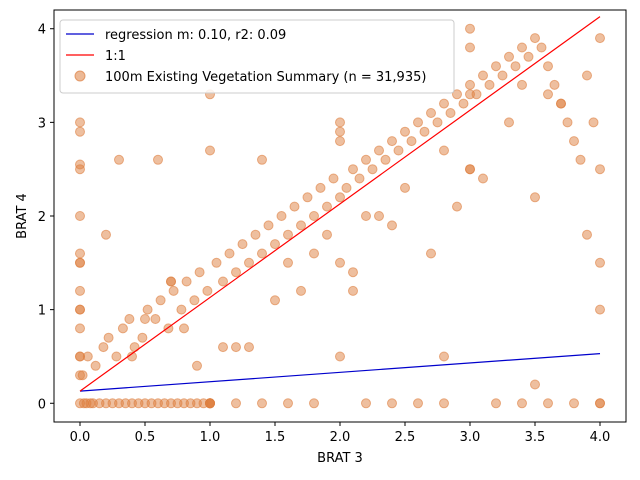  What do you see at coordinates (210, 437) in the screenshot?
I see `x-tick-label: 1.0` at bounding box center [210, 437].